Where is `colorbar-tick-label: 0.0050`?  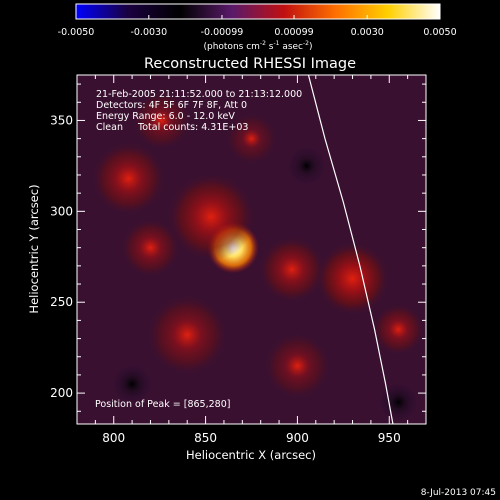
colorbar-tick-label: 0.0050 is located at coordinates (439, 32).